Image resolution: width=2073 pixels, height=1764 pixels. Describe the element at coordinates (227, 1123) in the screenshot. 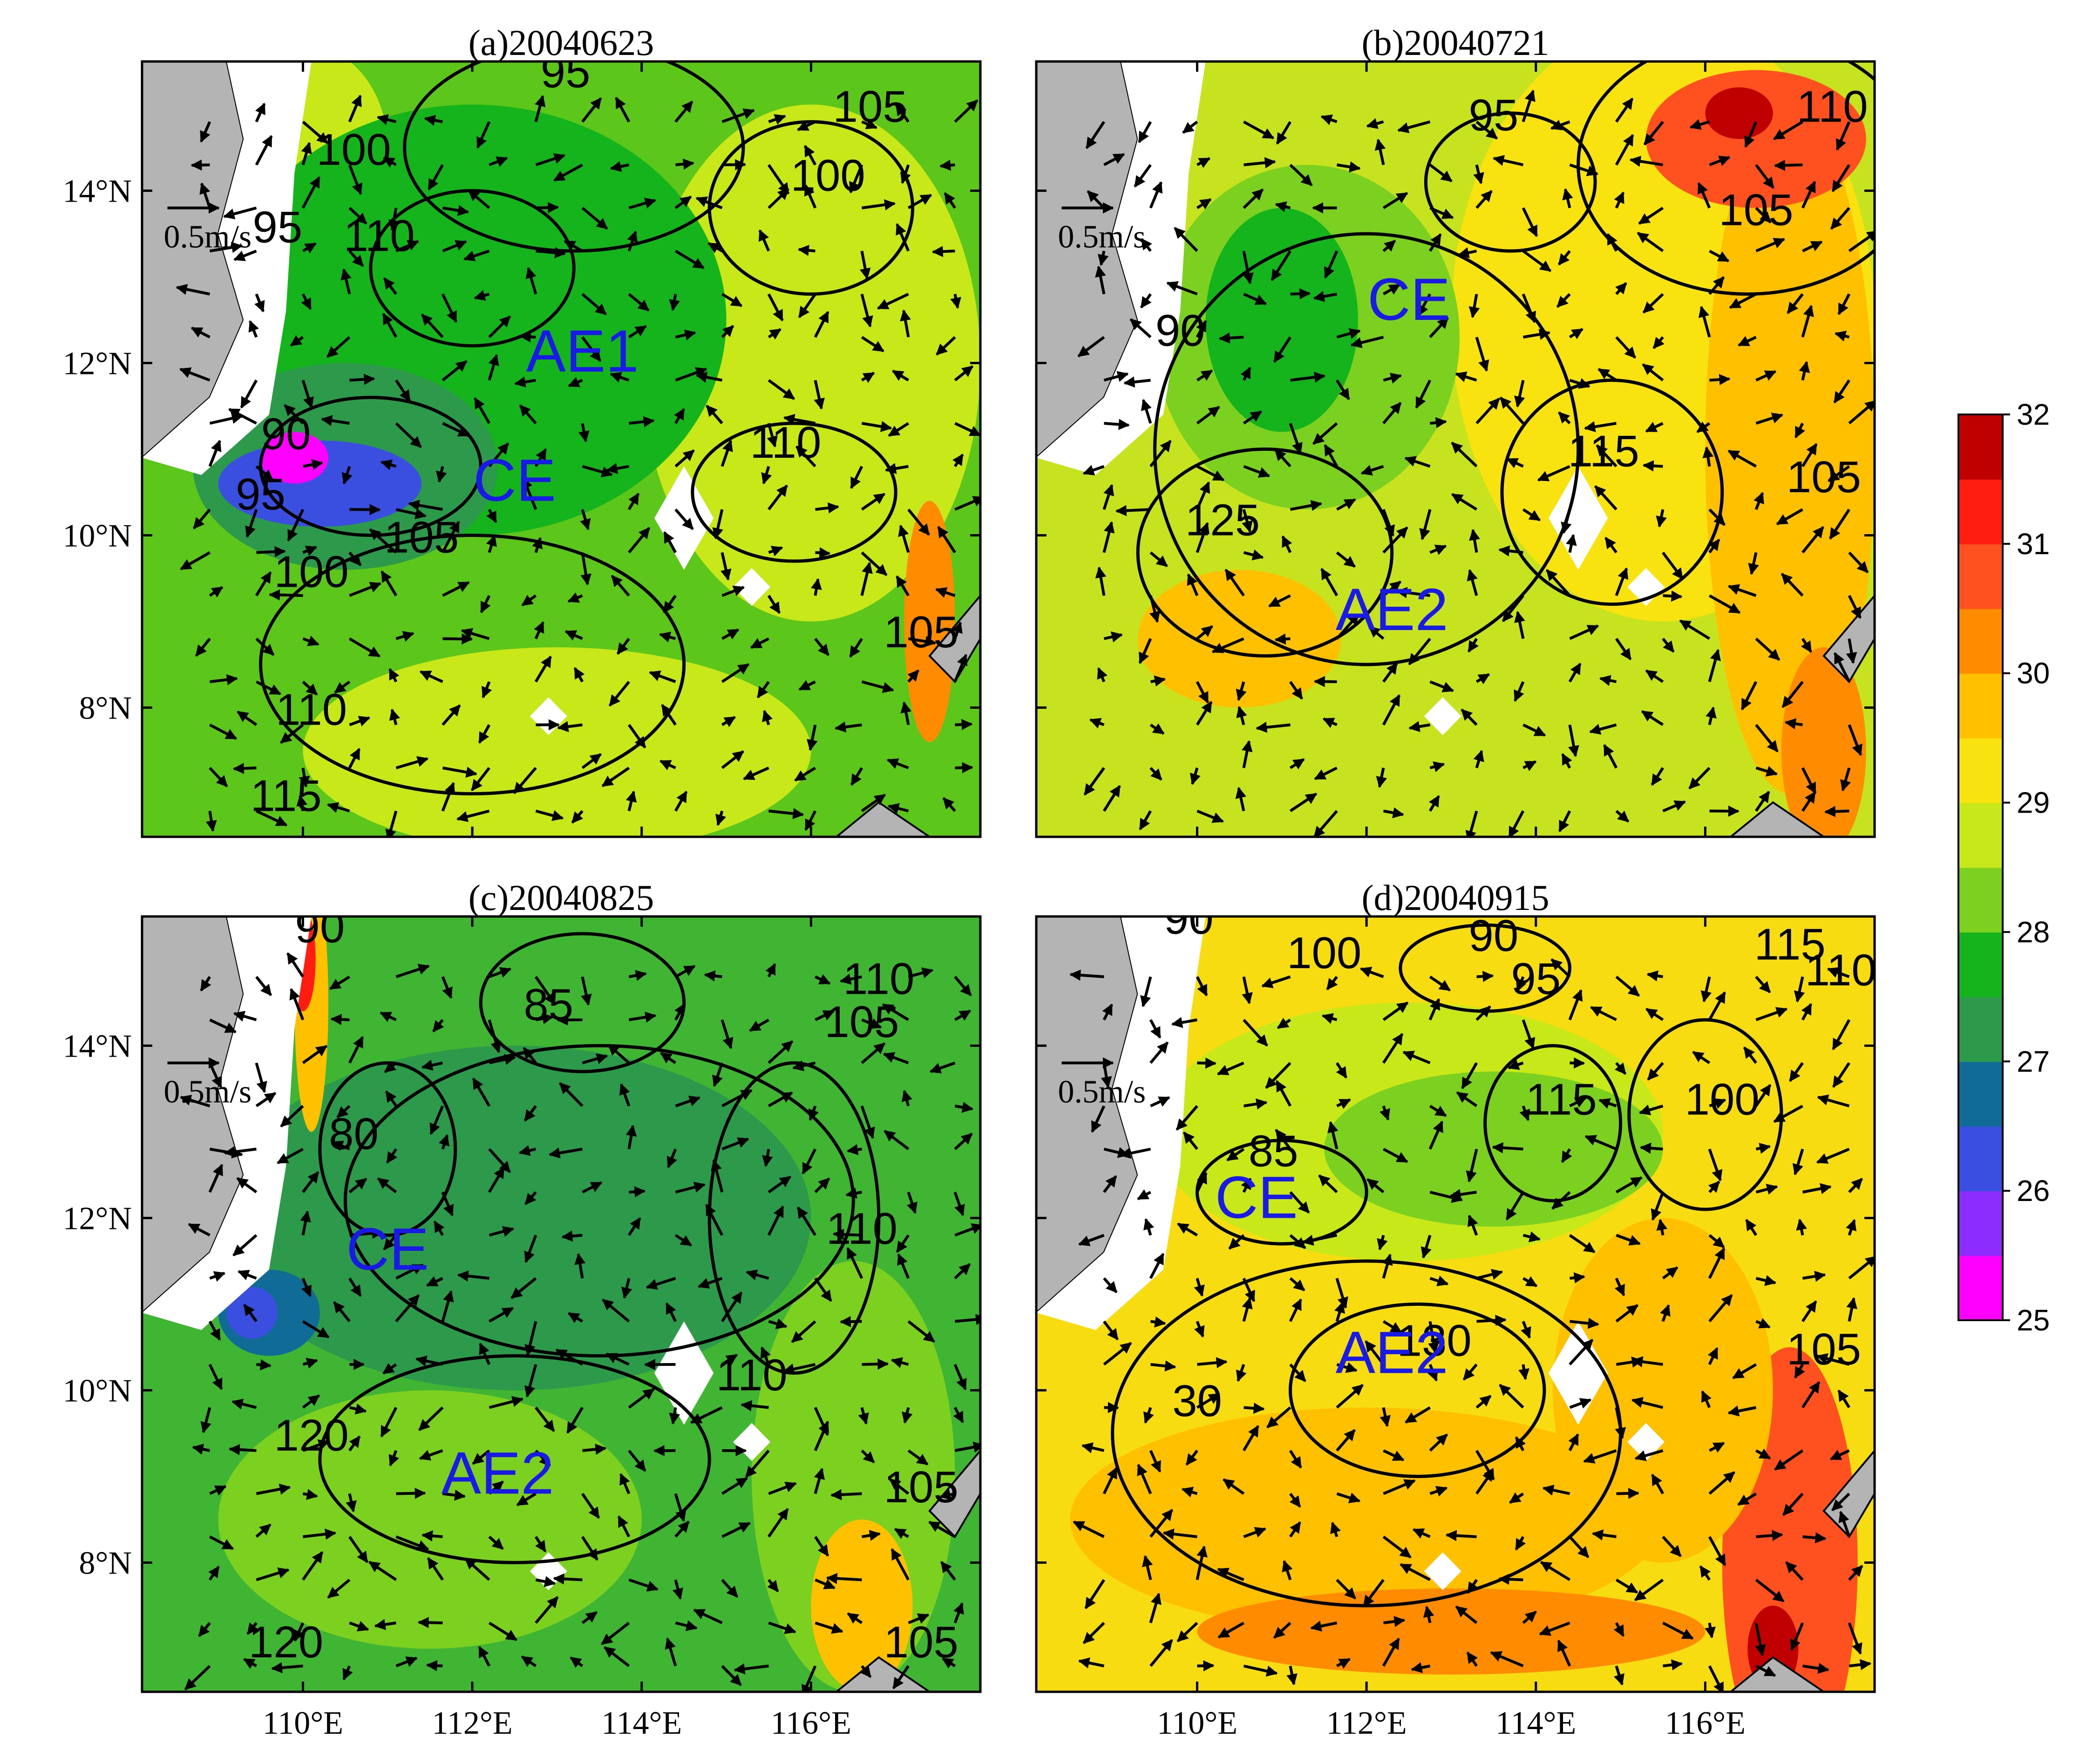

I see `coastal-nodata` at that location.